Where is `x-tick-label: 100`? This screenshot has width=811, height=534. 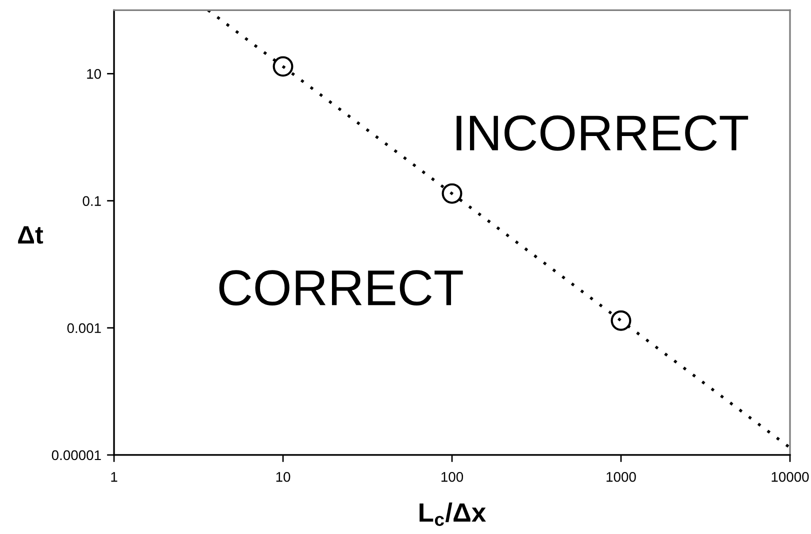
x-tick-label: 100 is located at coordinates (452, 477).